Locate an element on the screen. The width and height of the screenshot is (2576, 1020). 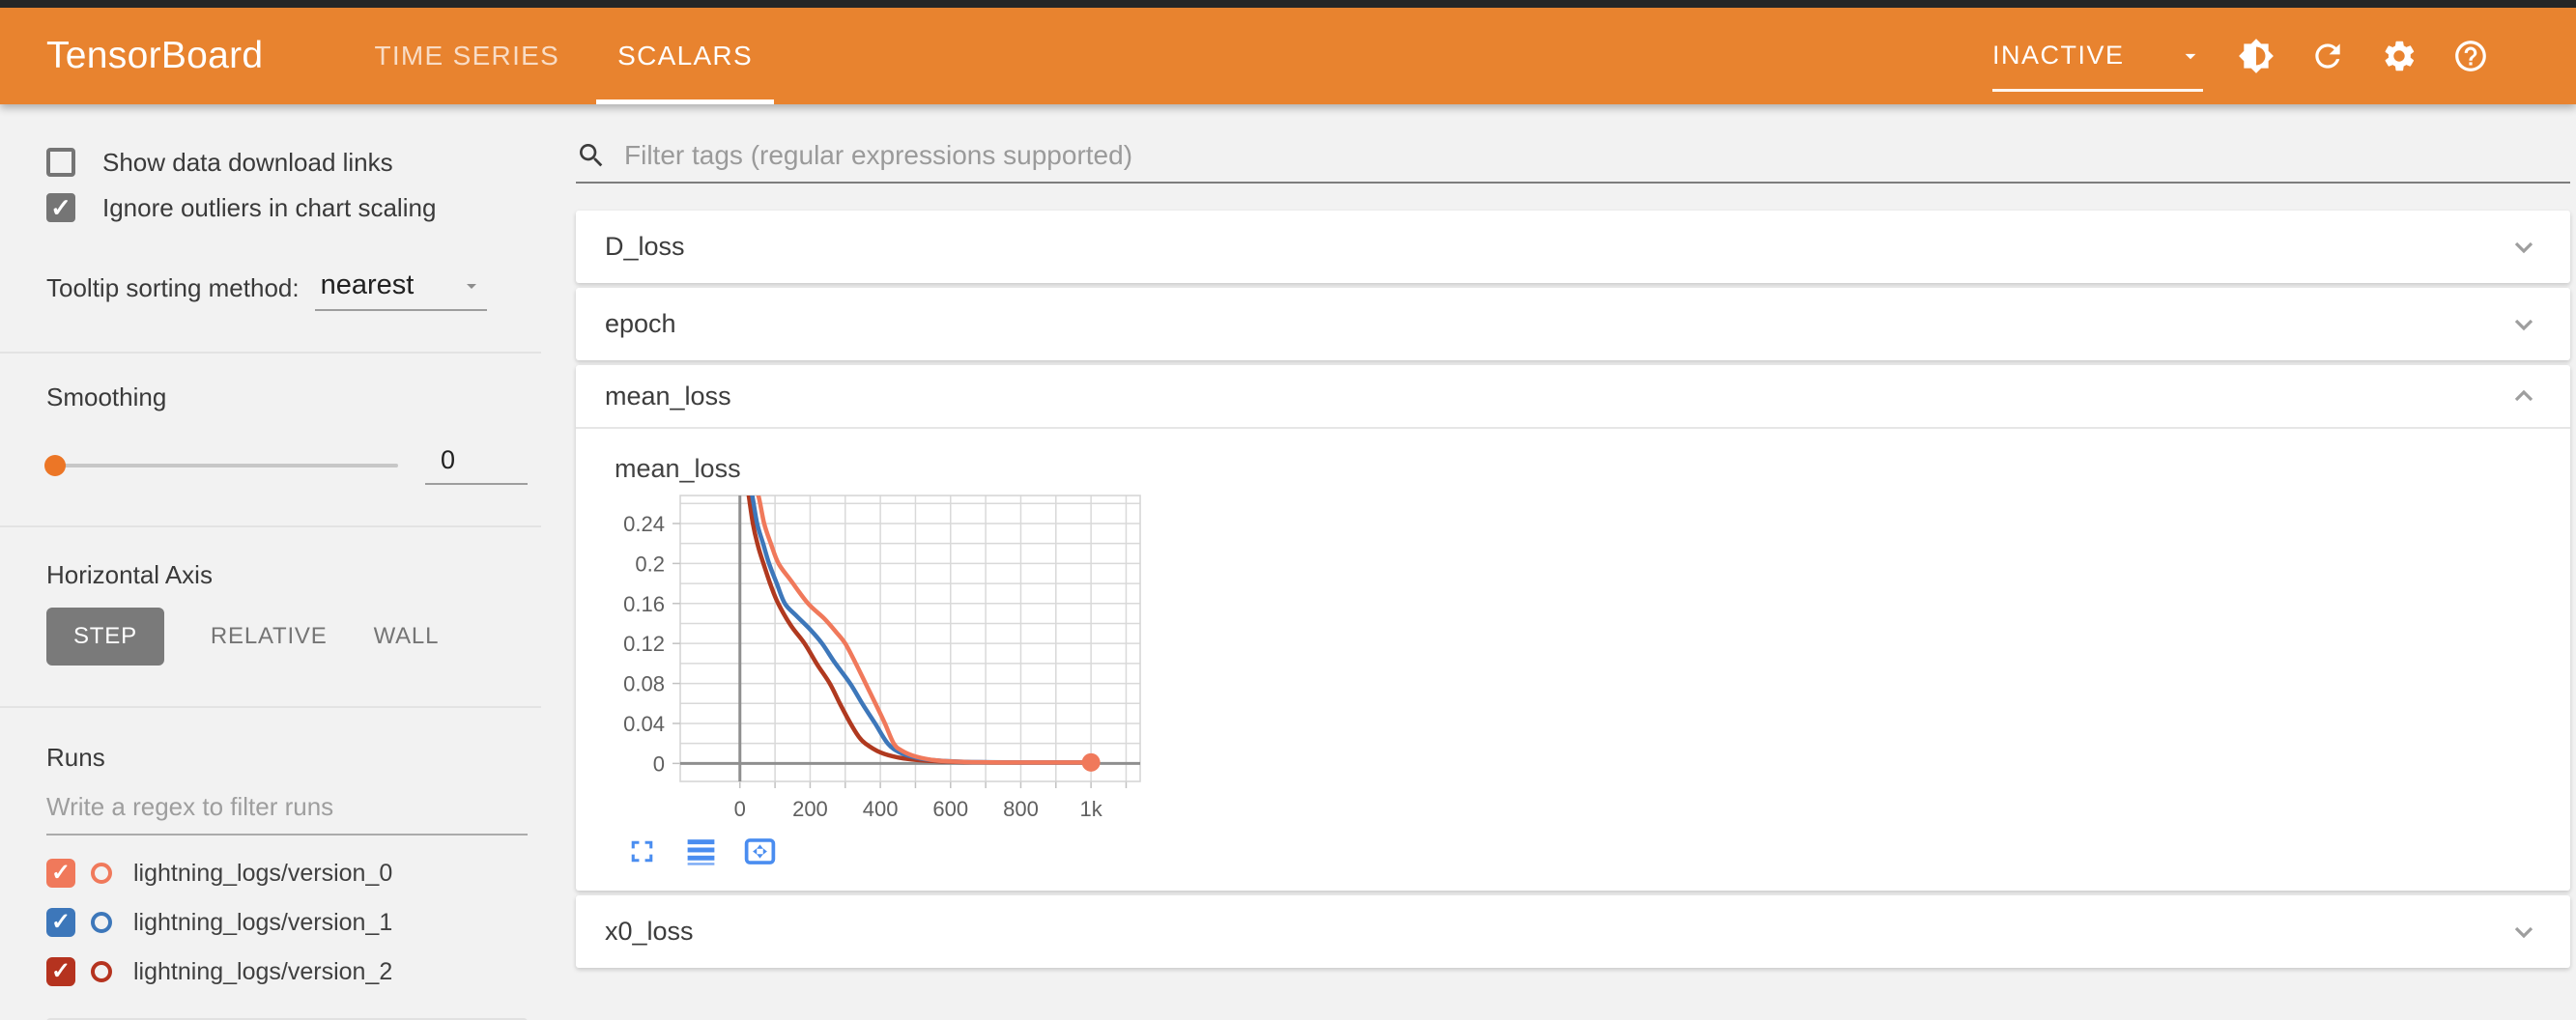
fullscreen-icon is located at coordinates (642, 852).